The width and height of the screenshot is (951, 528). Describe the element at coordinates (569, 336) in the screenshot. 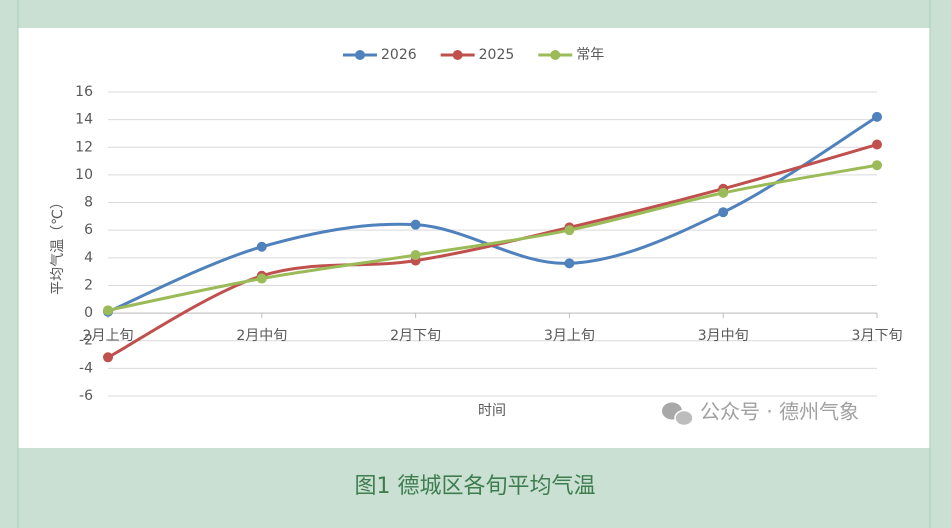

I see `x-tick-label: 3月上旬` at that location.